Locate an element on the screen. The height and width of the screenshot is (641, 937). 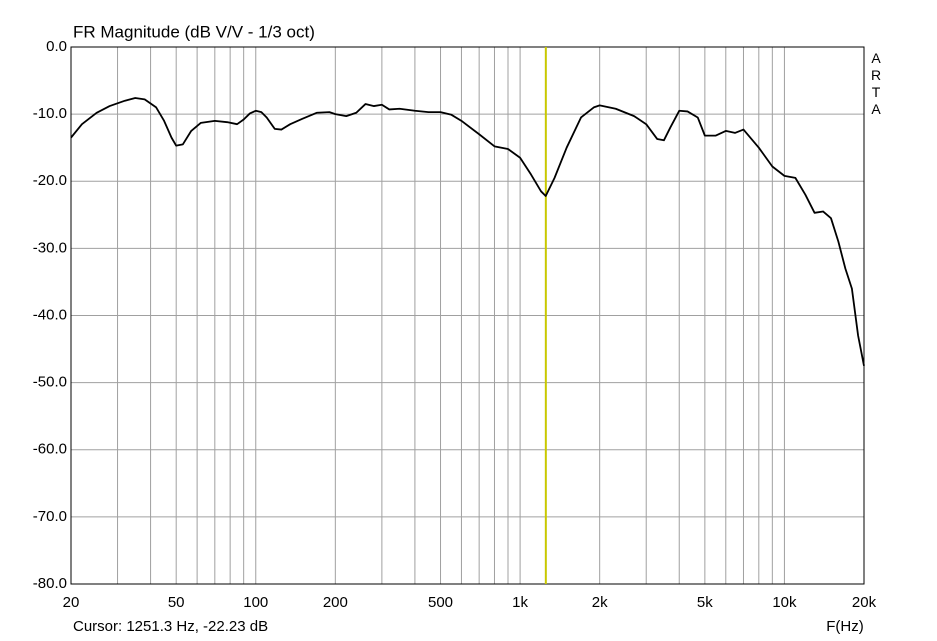
y-tick-label: 0.0 is located at coordinates (56, 46).